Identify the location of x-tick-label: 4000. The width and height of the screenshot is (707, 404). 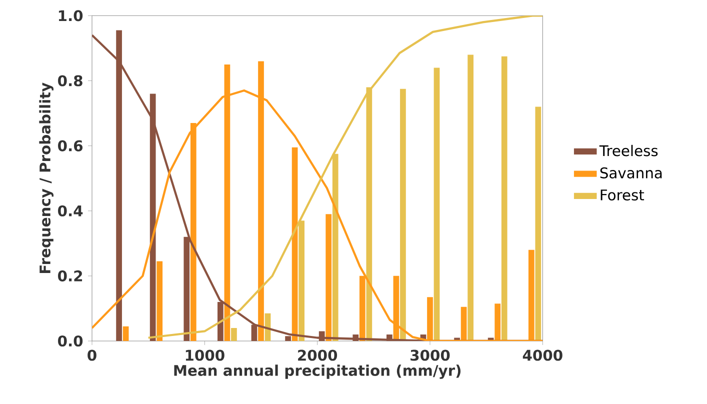
(542, 355).